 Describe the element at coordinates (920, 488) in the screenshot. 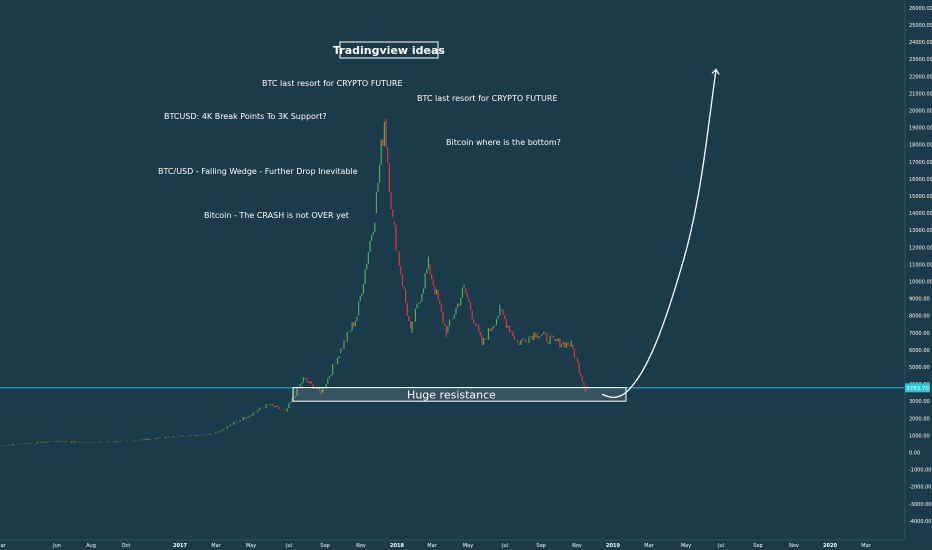

I see `y-tick-label: -2000.00` at that location.